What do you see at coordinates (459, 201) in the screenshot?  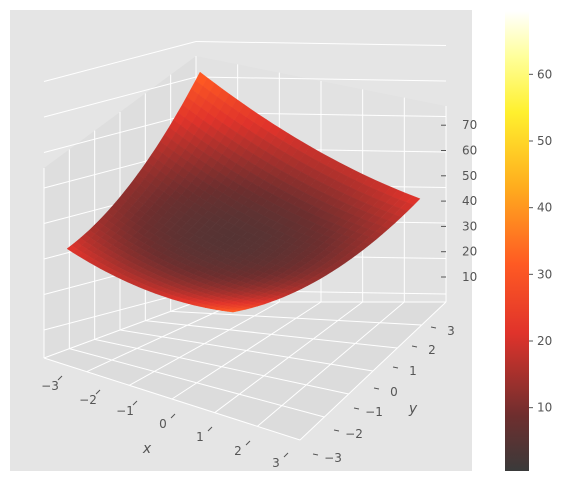 I see `z-tick-labels: 10 20 30 40 50 60 70` at bounding box center [459, 201].